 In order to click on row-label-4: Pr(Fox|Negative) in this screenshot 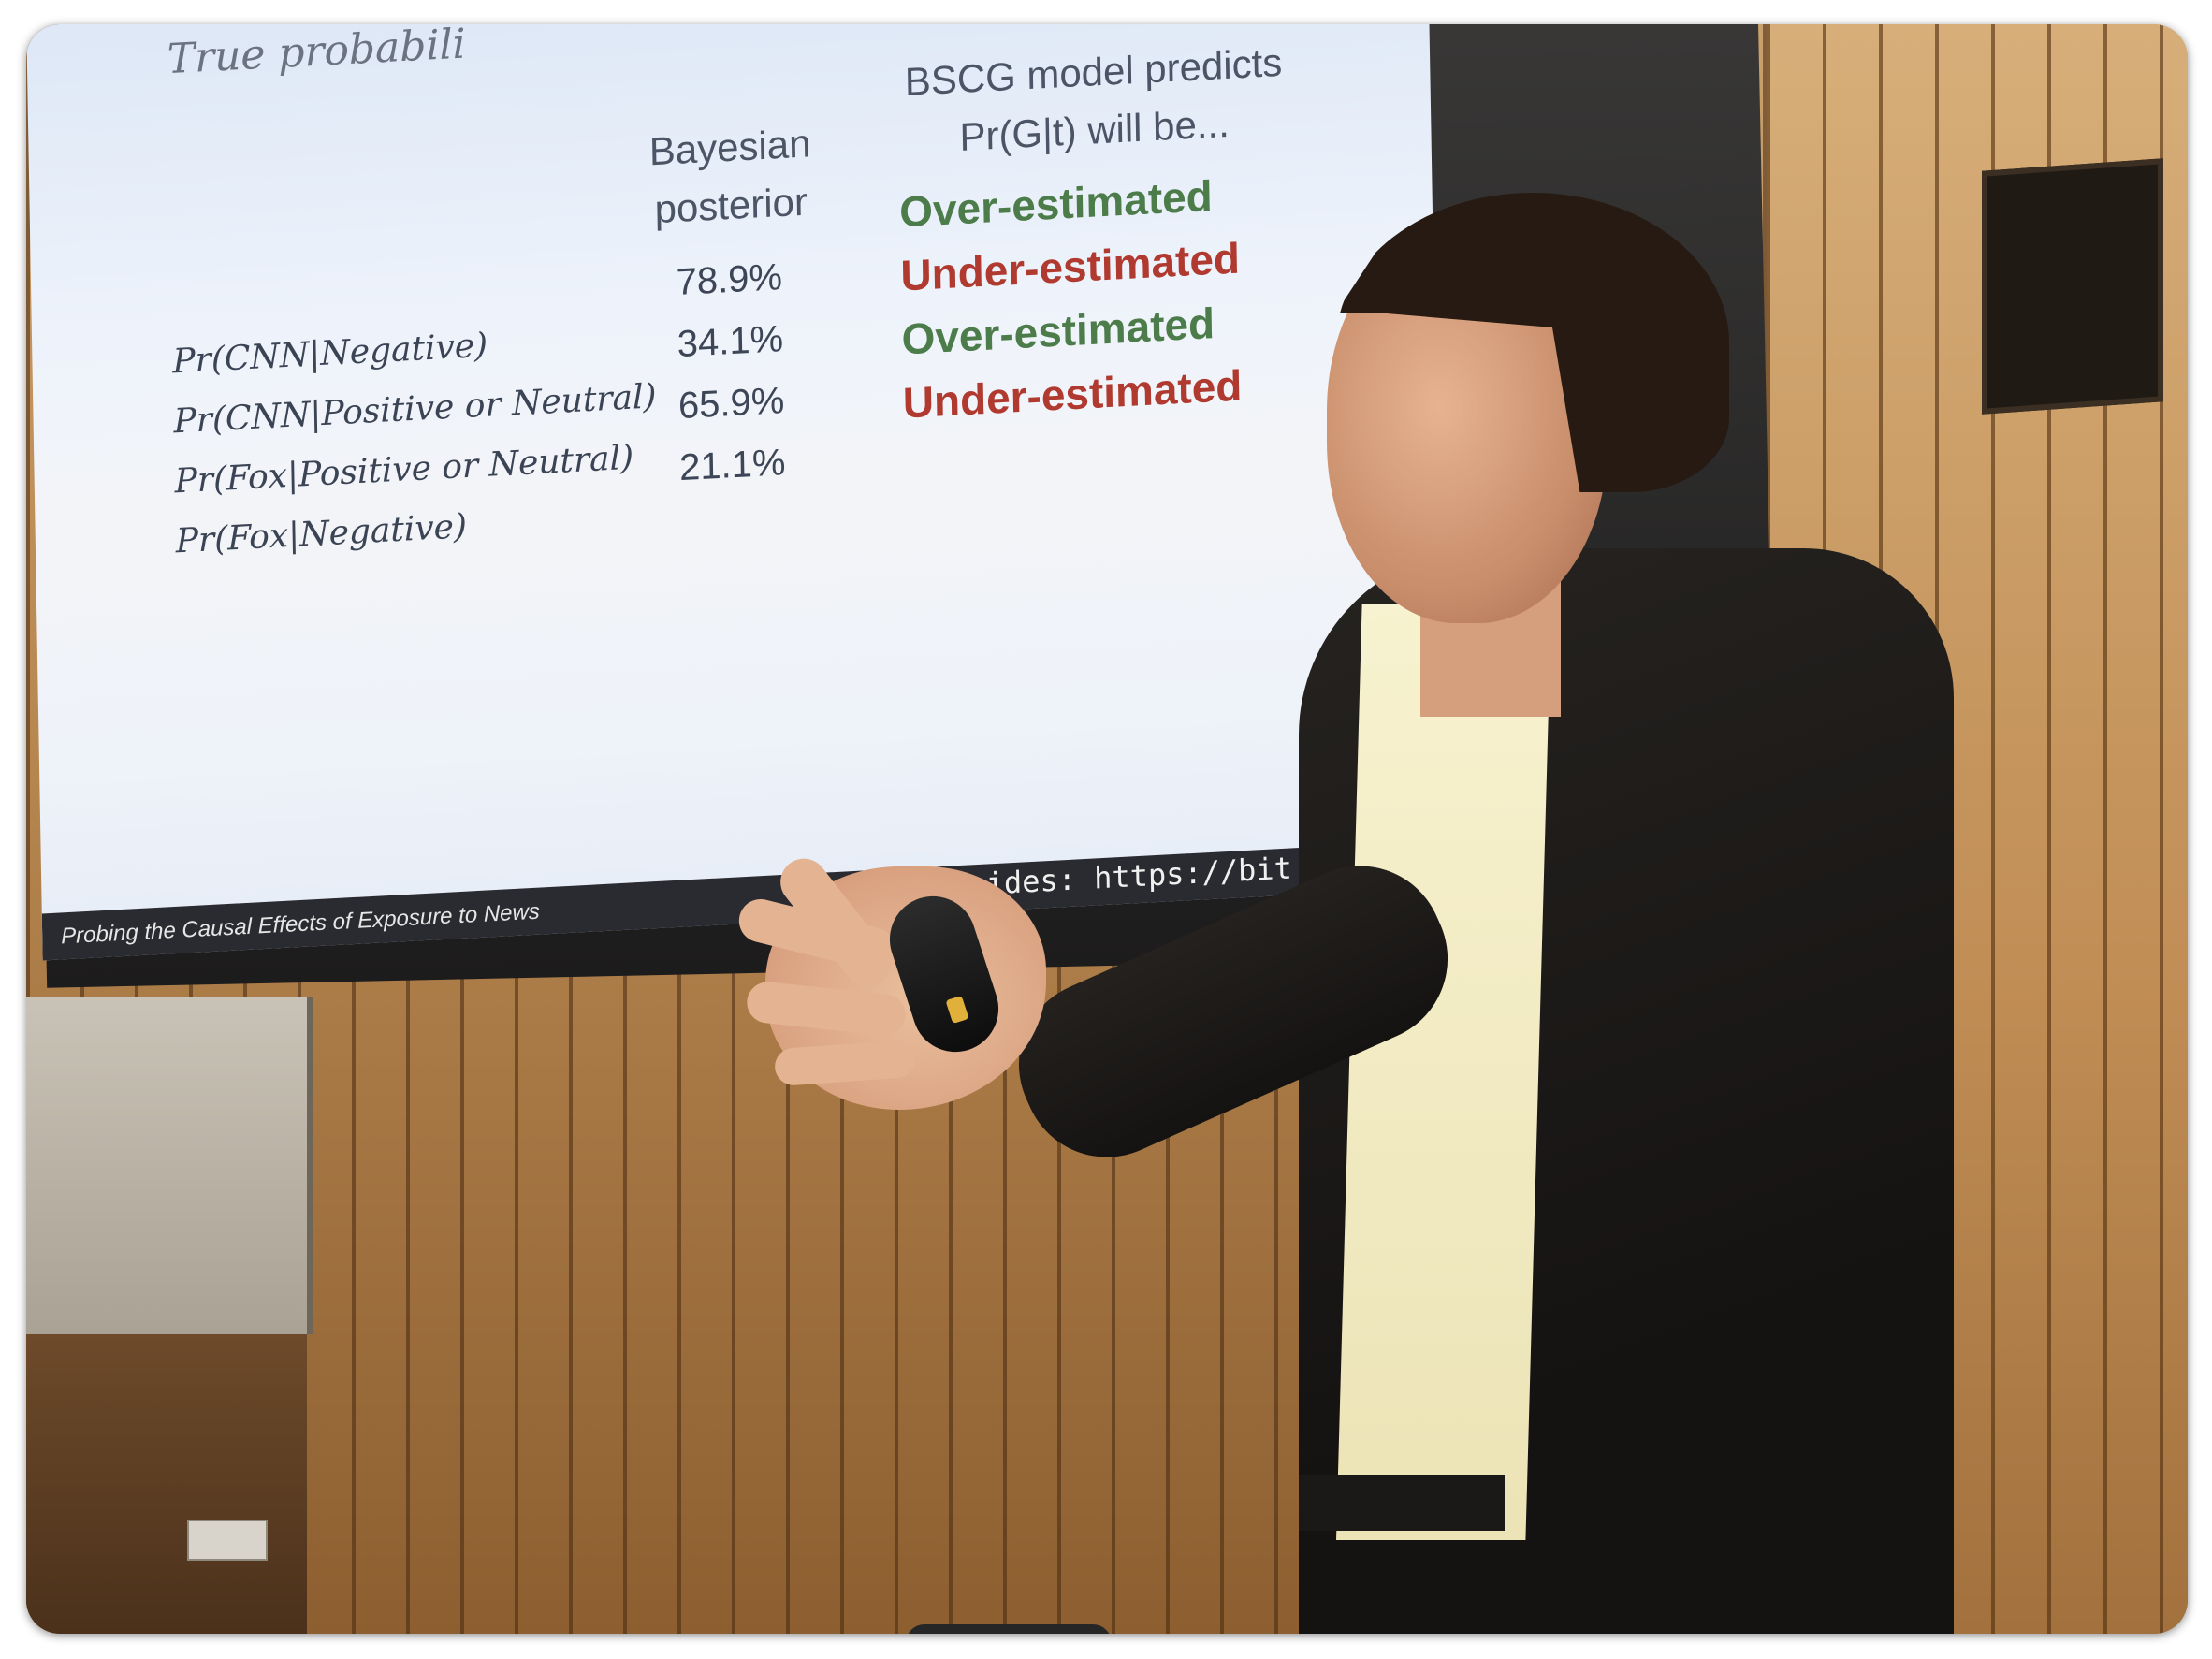, I will do `click(321, 534)`.